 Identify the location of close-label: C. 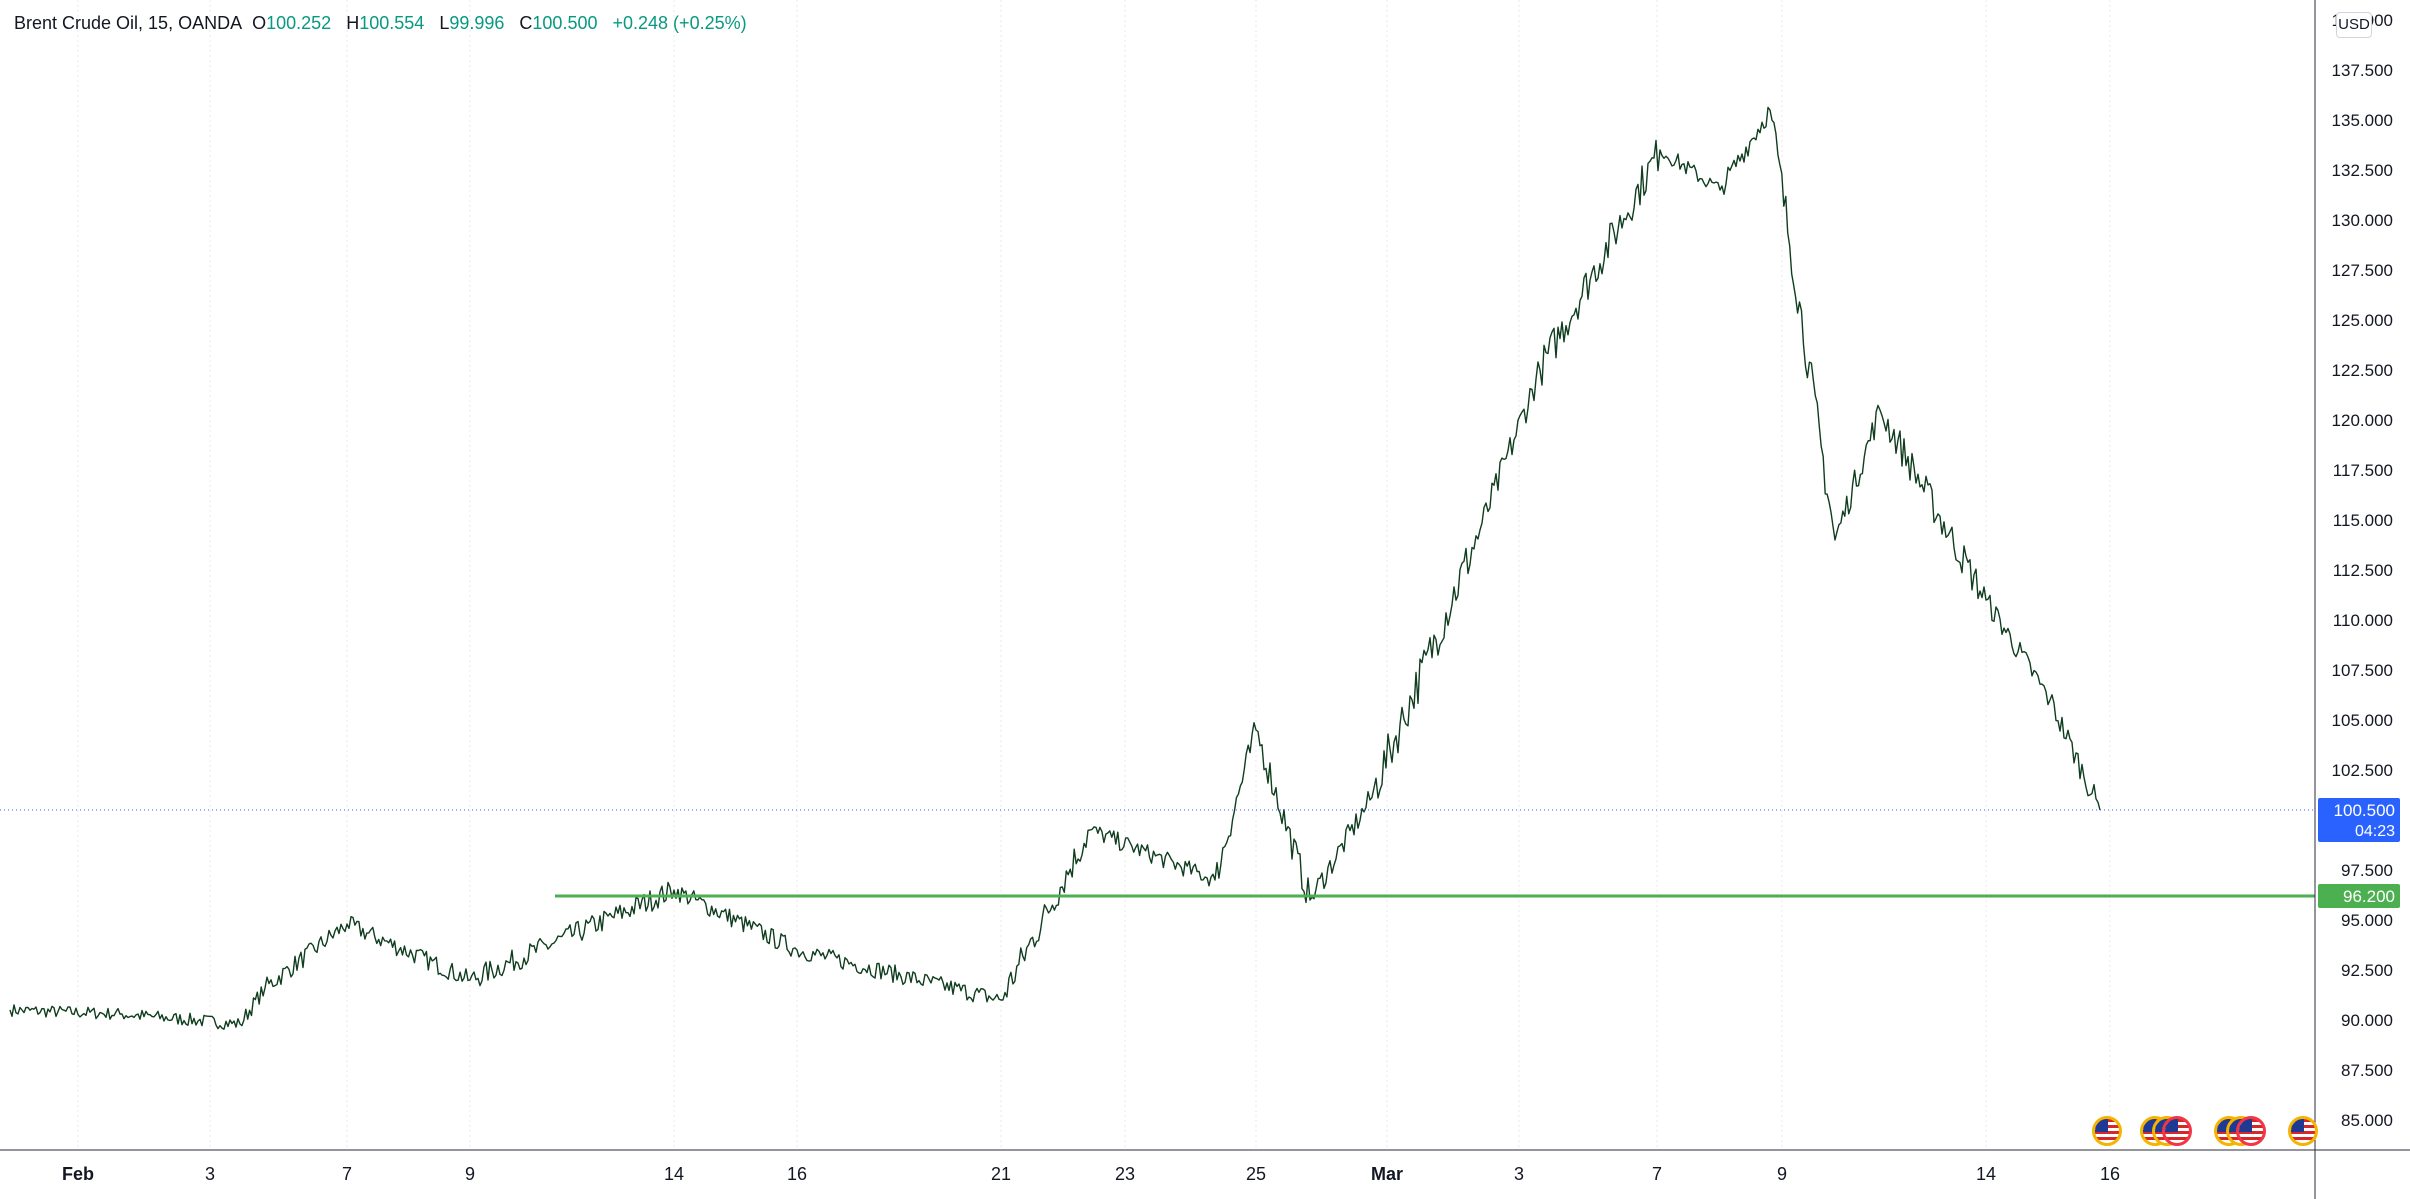
(526, 23).